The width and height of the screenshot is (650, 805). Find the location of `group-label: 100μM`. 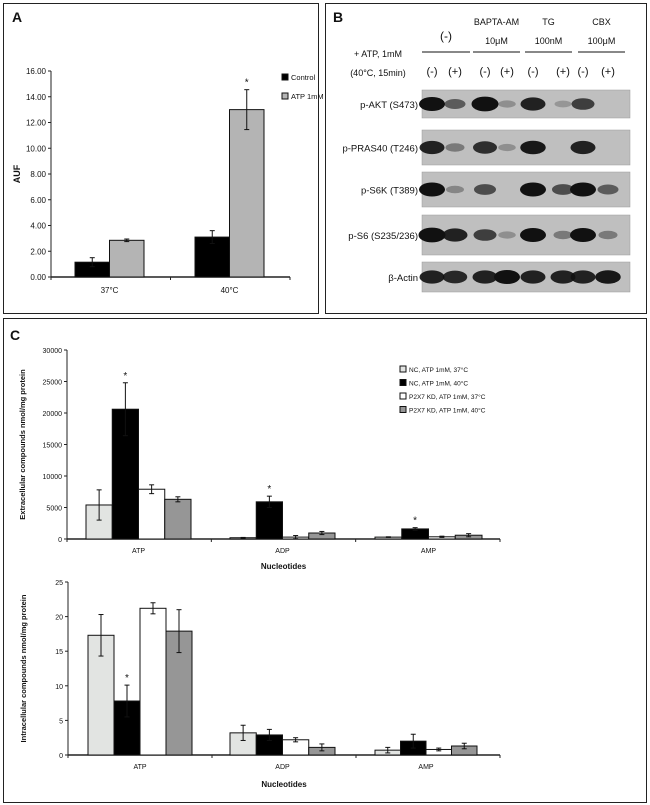

group-label: 100μM is located at coordinates (602, 41).